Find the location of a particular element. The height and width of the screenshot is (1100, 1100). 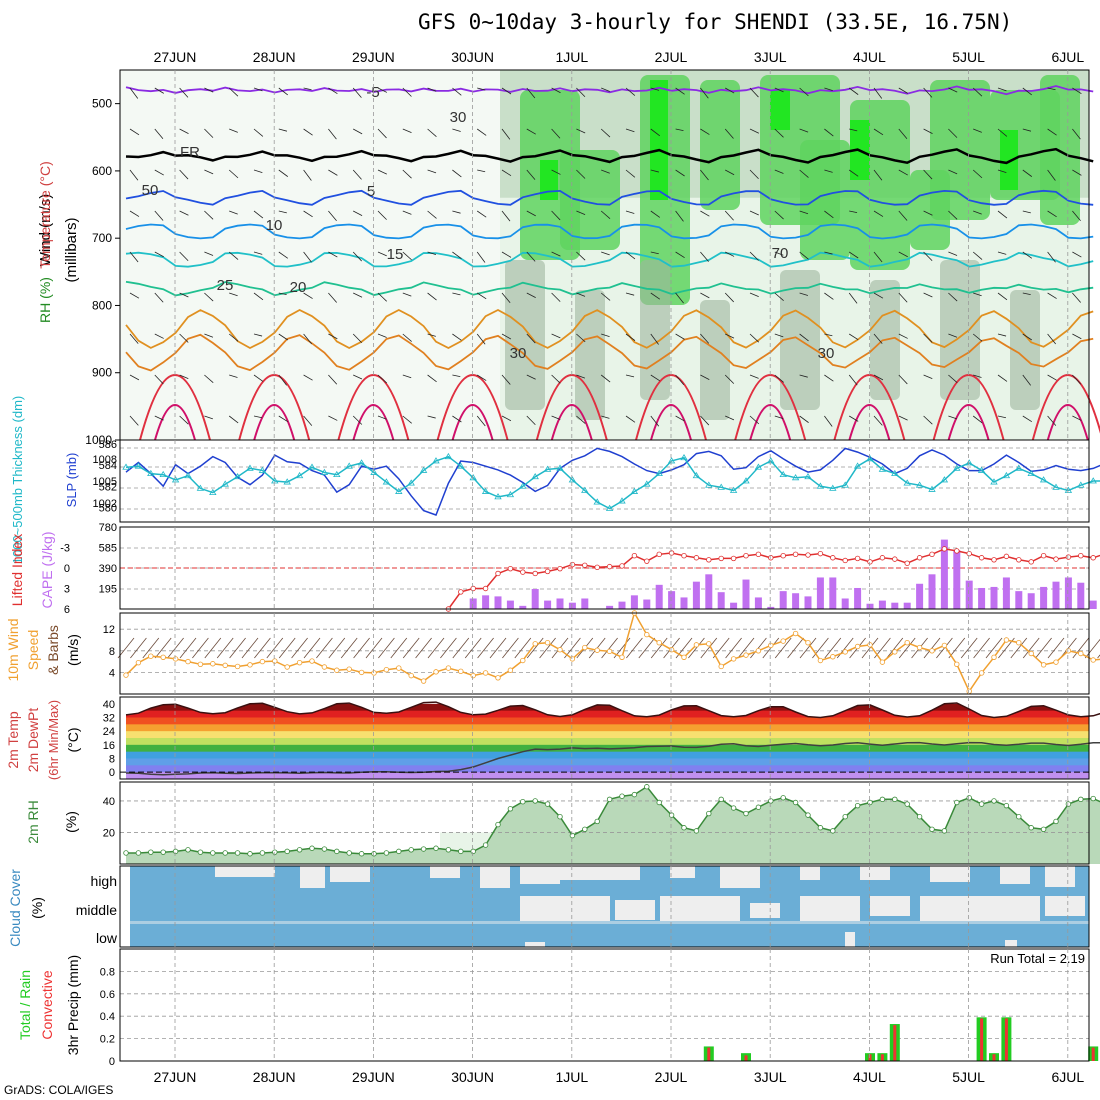

thickness-tick-label: 580 is located at coordinates (108, 508).